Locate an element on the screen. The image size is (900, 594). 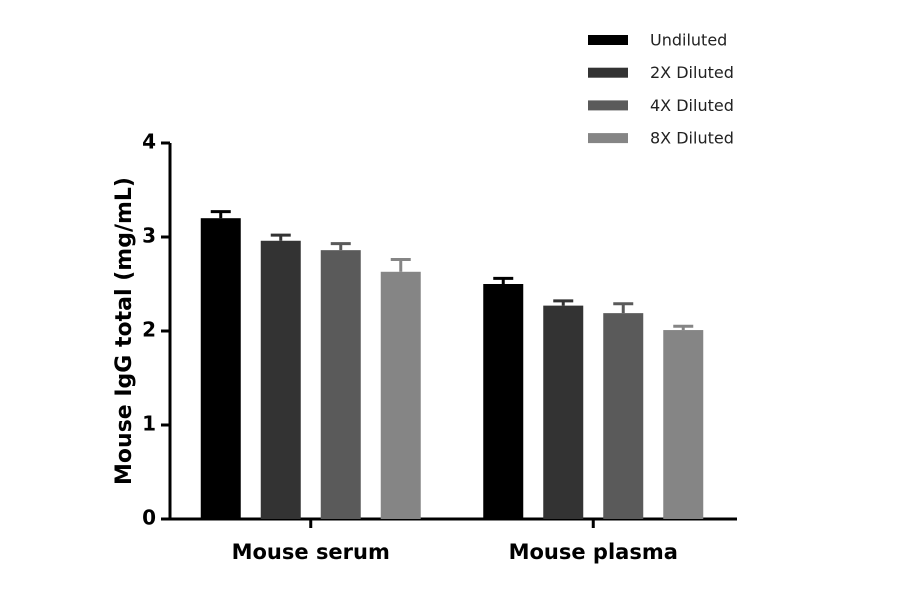
y-tick-label: 3 is located at coordinates (149, 236).